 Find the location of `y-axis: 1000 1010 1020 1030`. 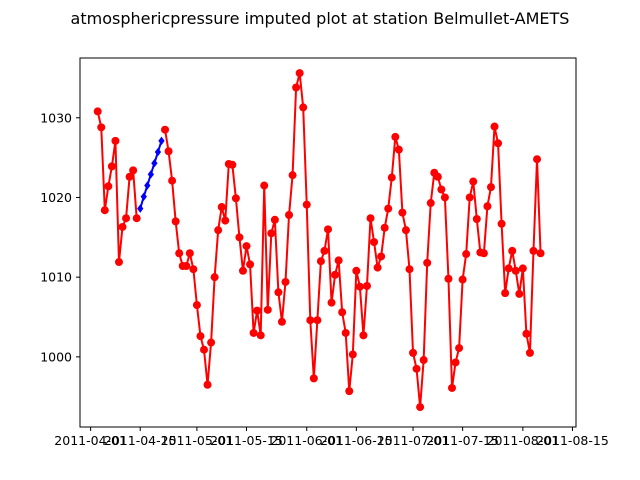

y-axis: 1000 1010 1020 1030 is located at coordinates (60, 237).